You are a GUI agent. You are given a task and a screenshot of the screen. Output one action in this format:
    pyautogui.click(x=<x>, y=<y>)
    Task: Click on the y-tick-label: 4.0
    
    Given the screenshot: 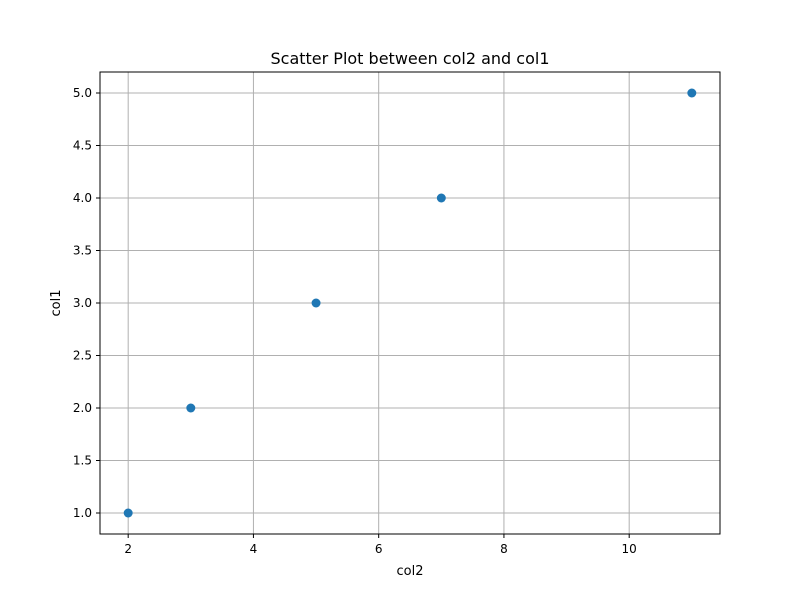 What is the action you would take?
    pyautogui.click(x=82, y=198)
    